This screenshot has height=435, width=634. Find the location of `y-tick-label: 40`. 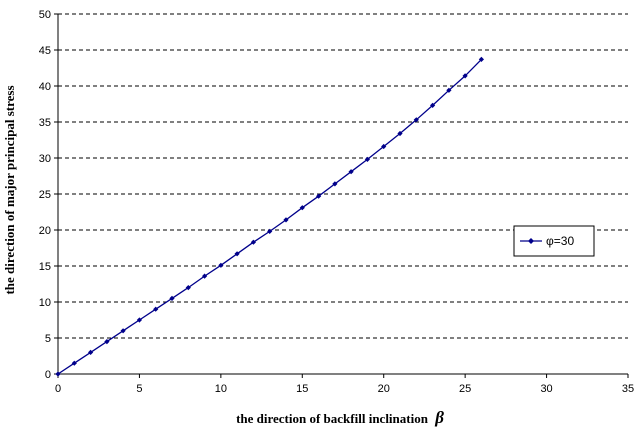

y-tick-label: 40 is located at coordinates (45, 87).